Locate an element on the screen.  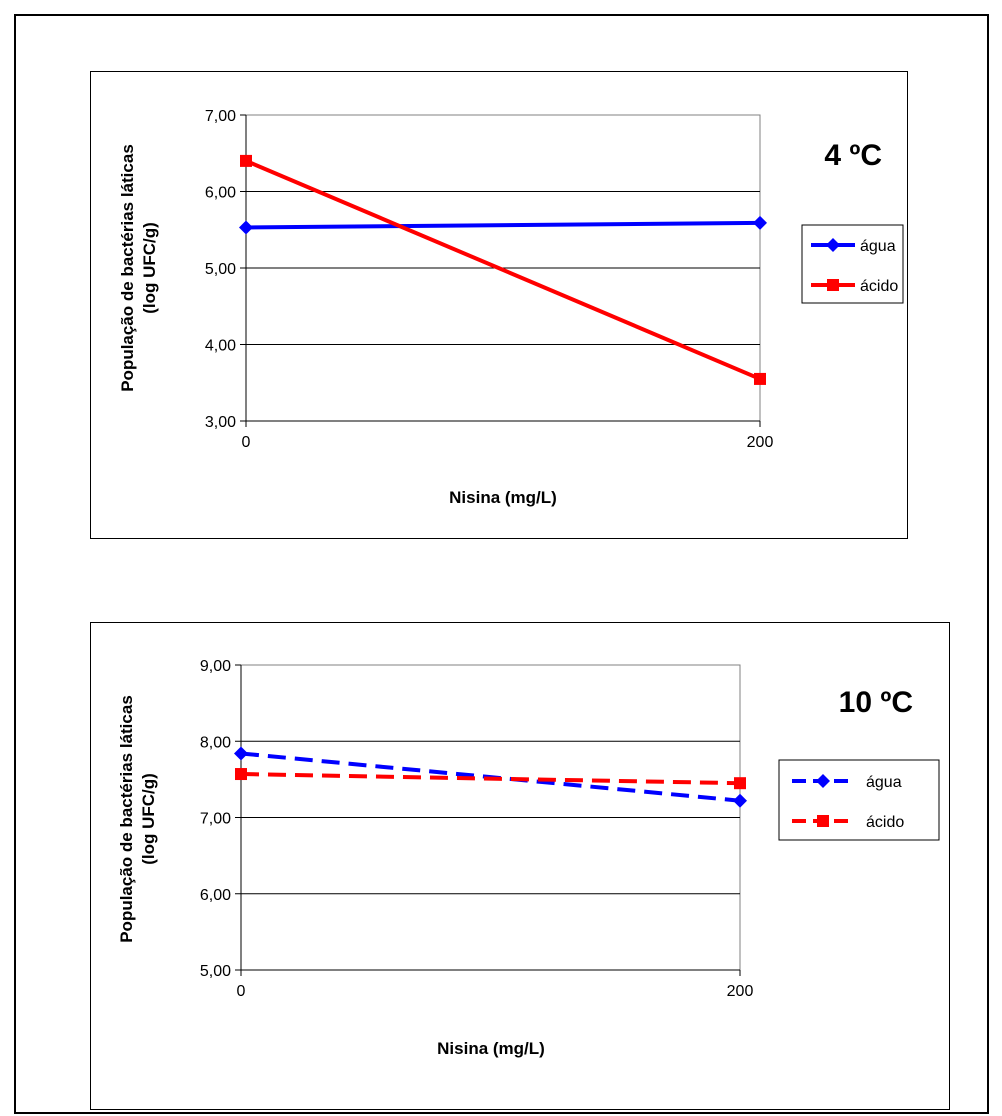
y-tick-label: 9,00 is located at coordinates (215, 666).